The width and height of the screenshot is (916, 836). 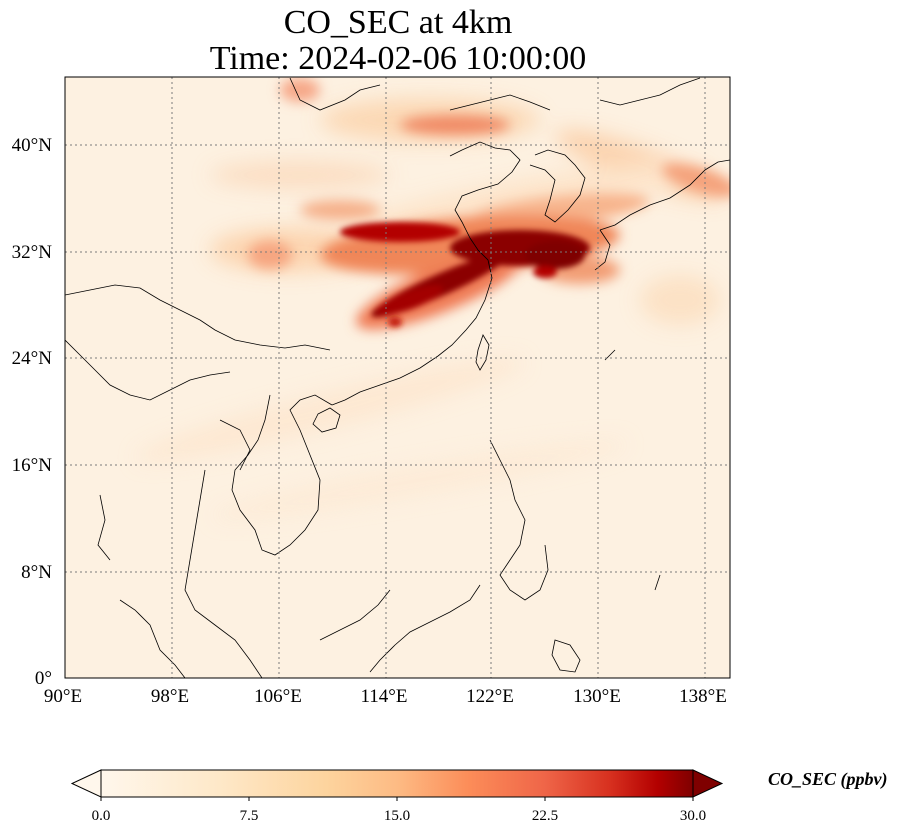 I want to click on lon-tick-114e: 114°E, so click(x=384, y=696).